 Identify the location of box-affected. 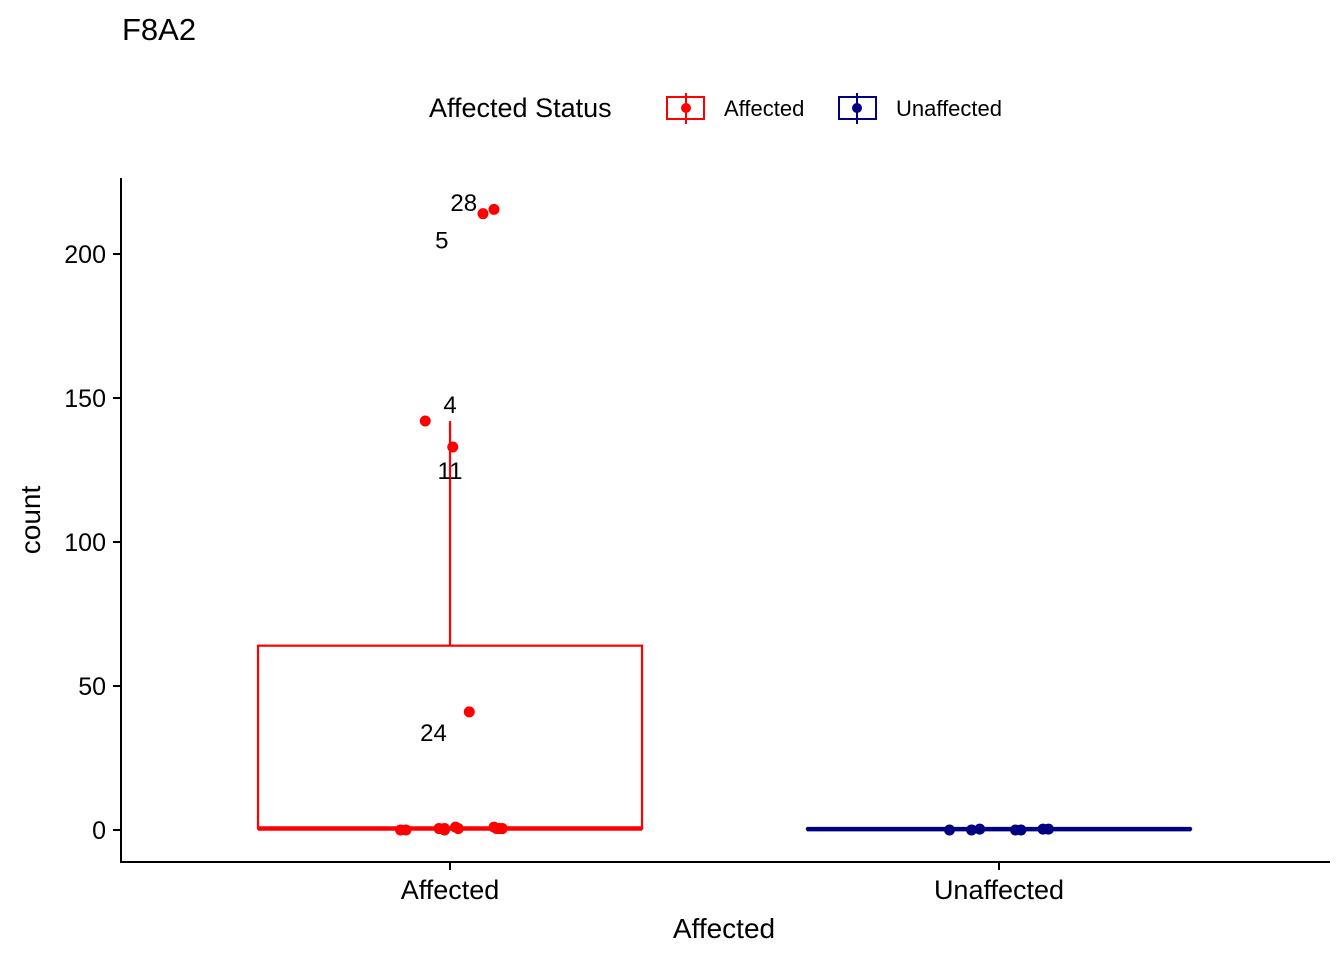
(450, 737).